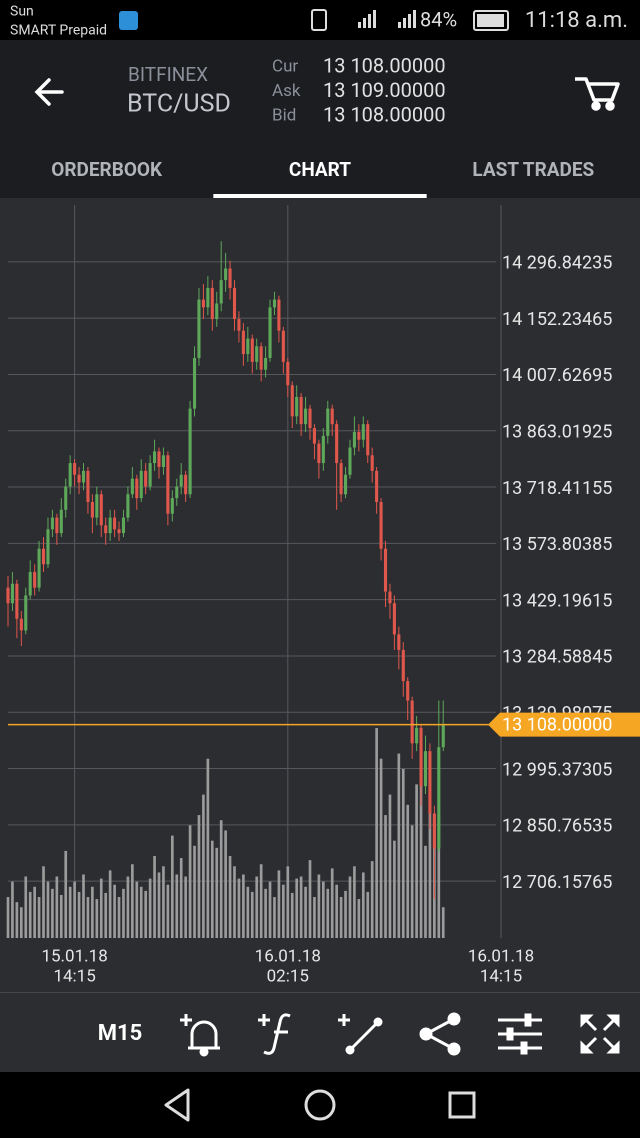 This screenshot has height=1138, width=640. I want to click on y-tick-label: 12 850.76535, so click(557, 826).